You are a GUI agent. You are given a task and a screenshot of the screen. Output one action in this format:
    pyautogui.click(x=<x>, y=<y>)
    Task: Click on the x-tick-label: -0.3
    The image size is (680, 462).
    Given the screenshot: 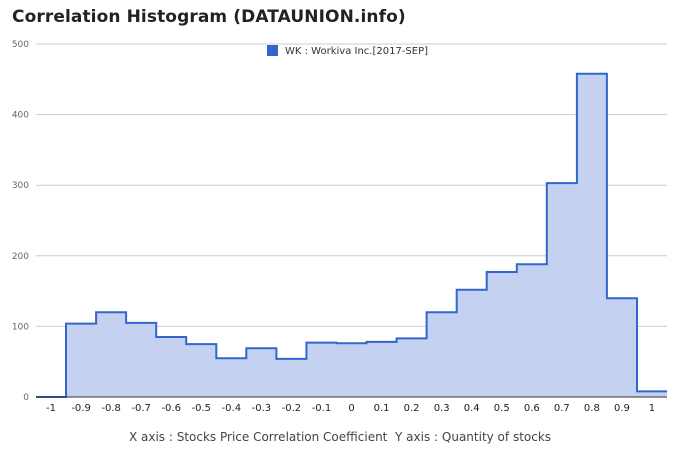 What is the action you would take?
    pyautogui.click(x=262, y=408)
    